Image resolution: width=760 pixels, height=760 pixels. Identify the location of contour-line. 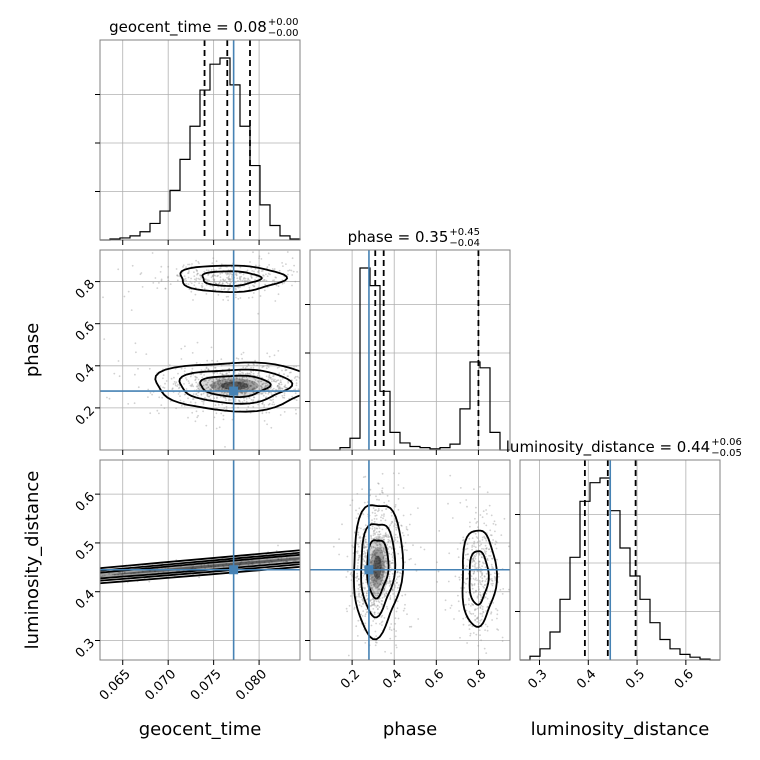
(378, 571).